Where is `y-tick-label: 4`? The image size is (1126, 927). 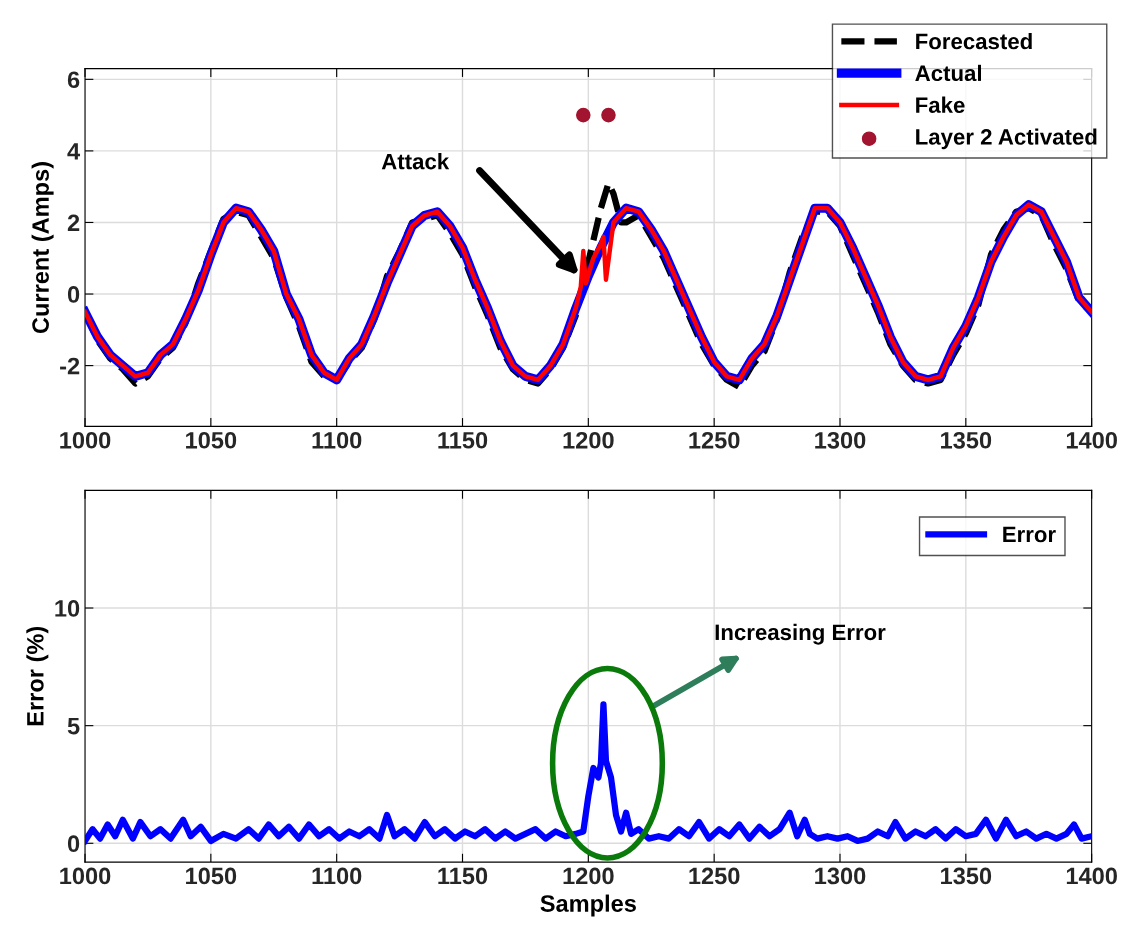
y-tick-label: 4 is located at coordinates (74, 151).